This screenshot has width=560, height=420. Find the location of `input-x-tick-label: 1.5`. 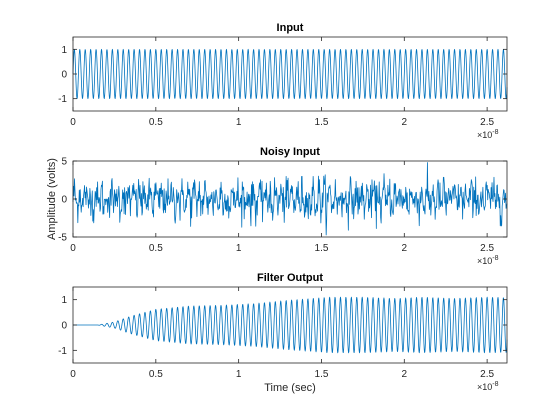

input-x-tick-label: 1.5 is located at coordinates (322, 122).